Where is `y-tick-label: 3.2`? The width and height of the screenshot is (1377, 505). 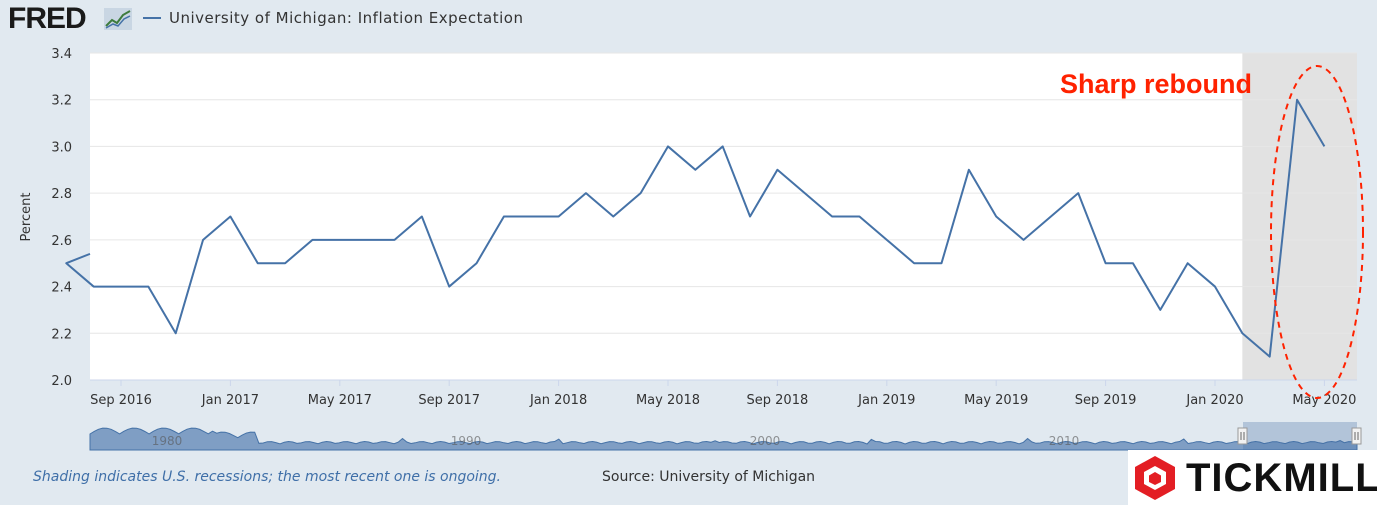 y-tick-label: 3.2 is located at coordinates (61, 101).